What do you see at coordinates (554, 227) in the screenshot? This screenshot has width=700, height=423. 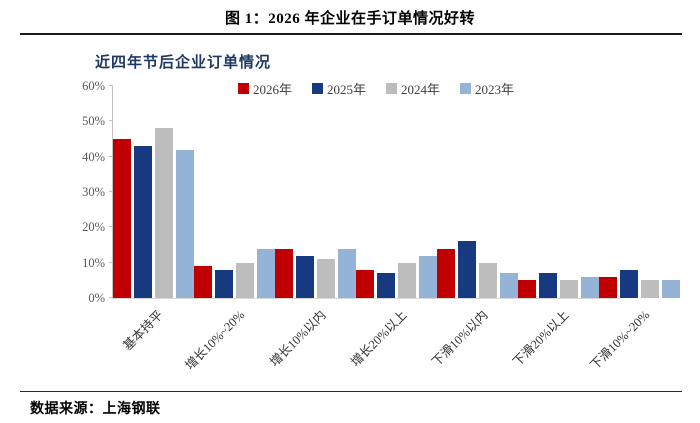 I see `bar-group: 下滑20%以上` at bounding box center [554, 227].